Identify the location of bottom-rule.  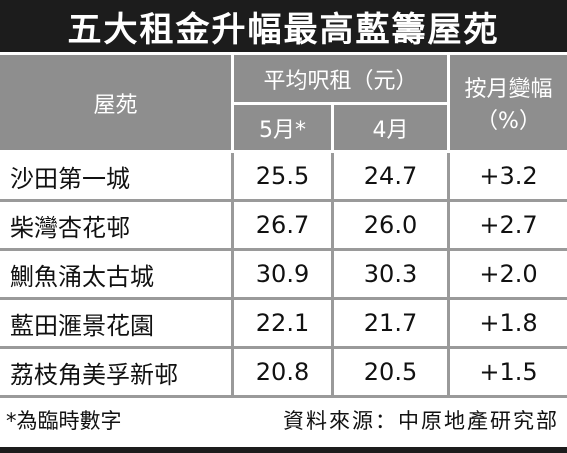
(283, 450).